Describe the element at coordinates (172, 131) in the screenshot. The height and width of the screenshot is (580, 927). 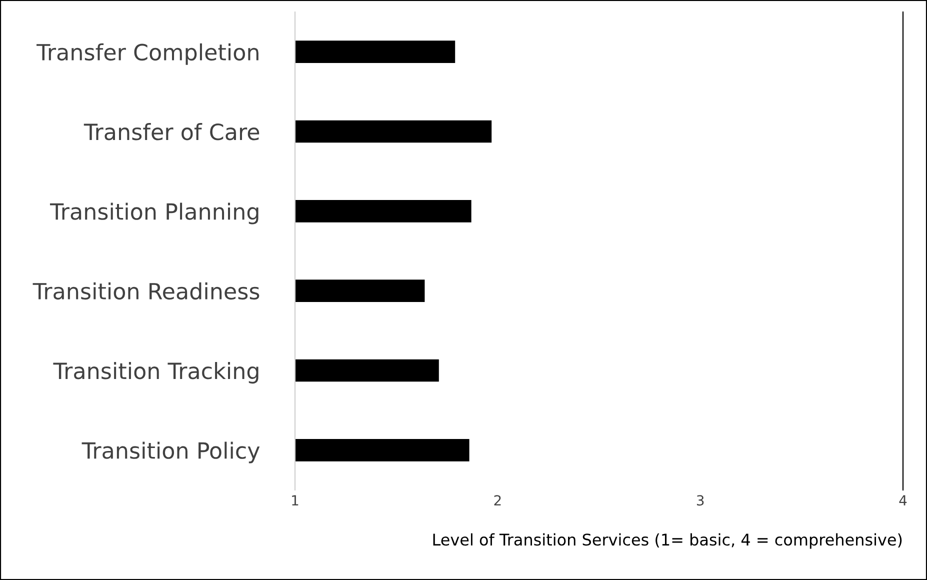
I see `y-tick-label: Transfer of Care` at that location.